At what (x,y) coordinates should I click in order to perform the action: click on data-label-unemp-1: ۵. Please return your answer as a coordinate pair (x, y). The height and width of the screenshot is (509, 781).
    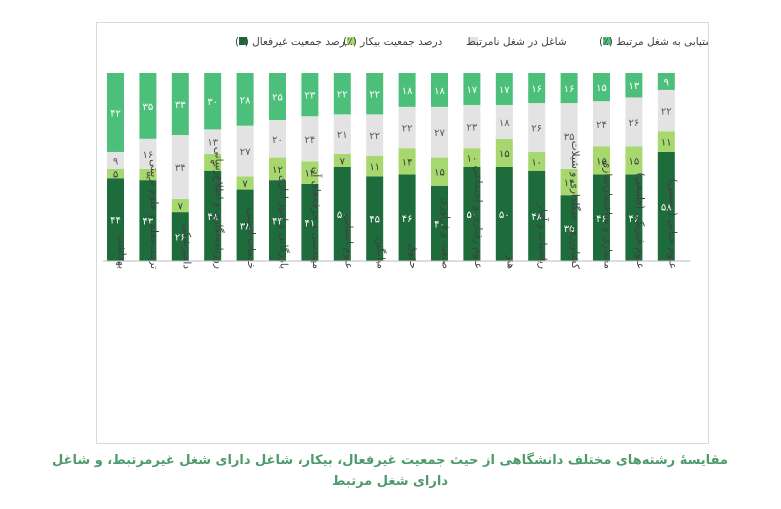
    Looking at the image, I should click on (115, 175).